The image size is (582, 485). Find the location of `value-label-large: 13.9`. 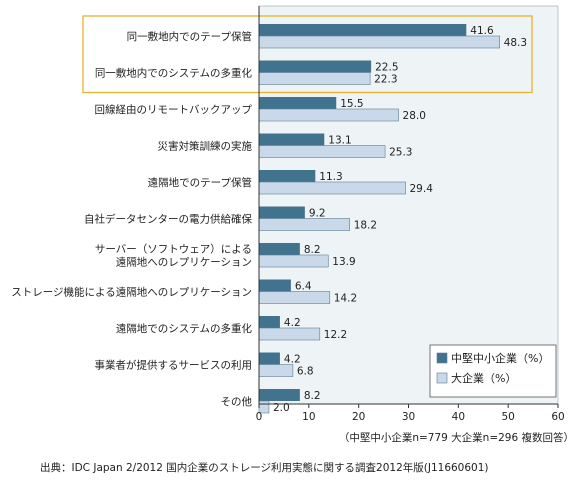

value-label-large: 13.9 is located at coordinates (343, 262).